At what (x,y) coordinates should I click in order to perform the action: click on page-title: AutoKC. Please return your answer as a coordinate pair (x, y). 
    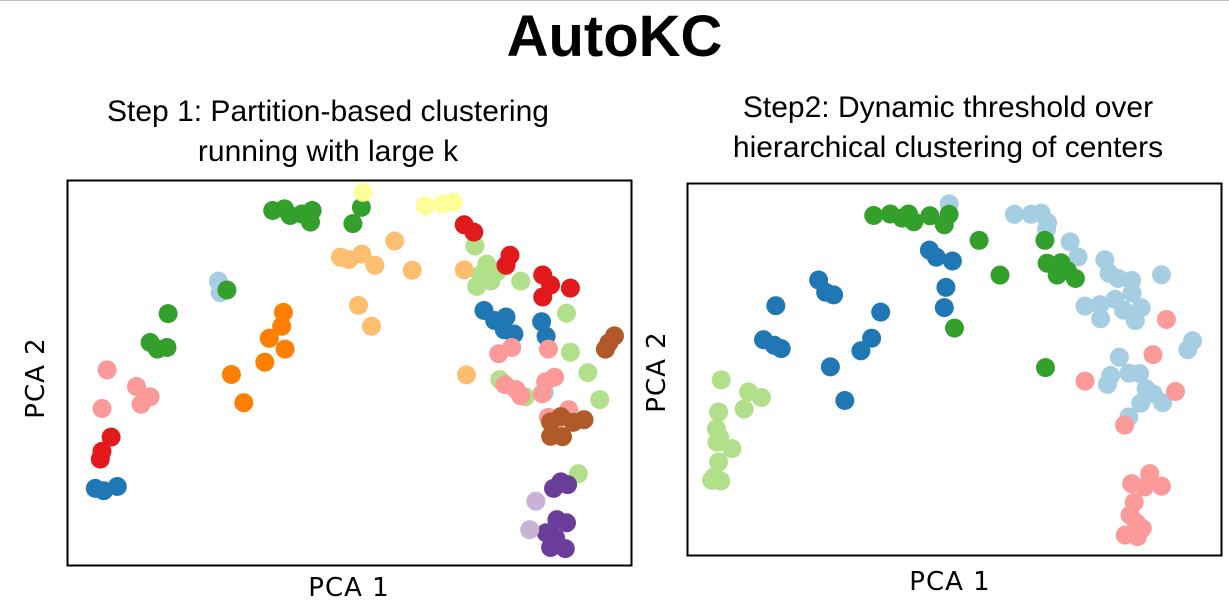
    Looking at the image, I should click on (614, 36).